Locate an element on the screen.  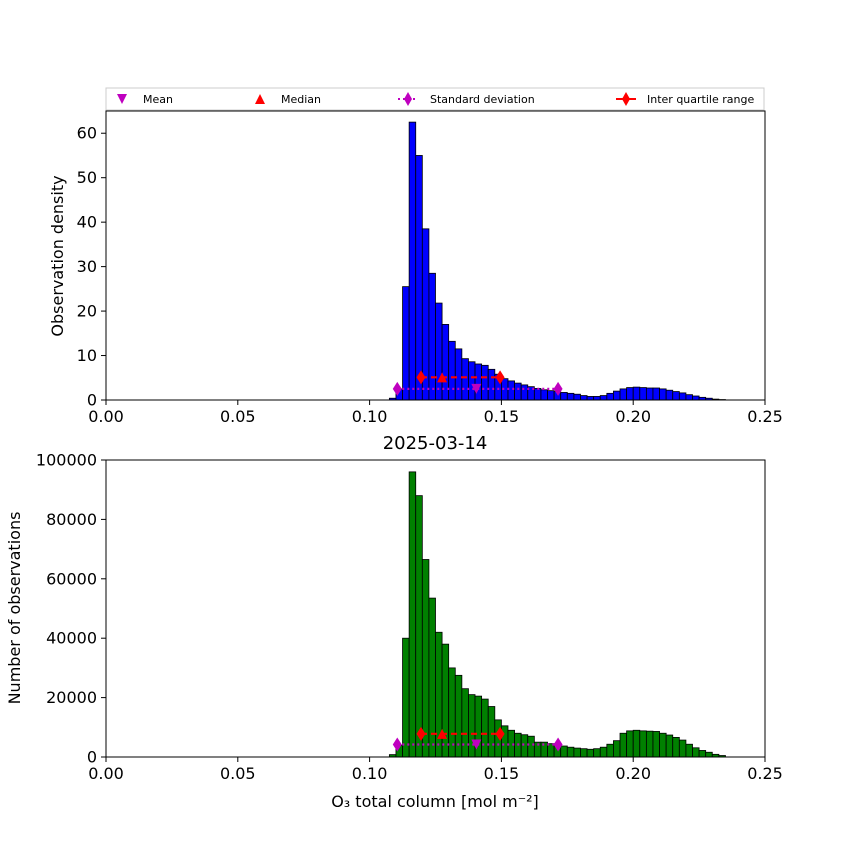
legend-item: Mean is located at coordinates (145, 99).